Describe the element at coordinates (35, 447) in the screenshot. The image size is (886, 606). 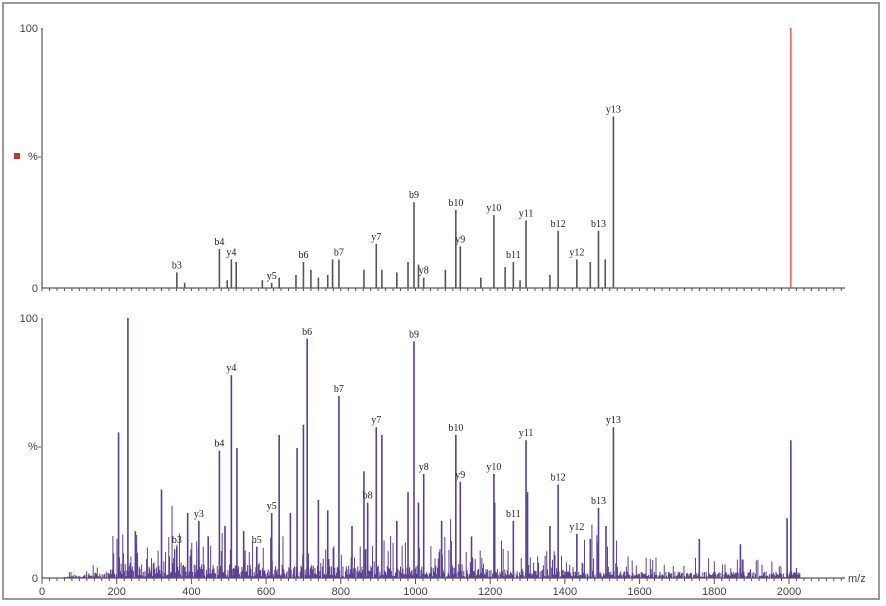
I see `bottom-y-tick-pct: %-` at that location.